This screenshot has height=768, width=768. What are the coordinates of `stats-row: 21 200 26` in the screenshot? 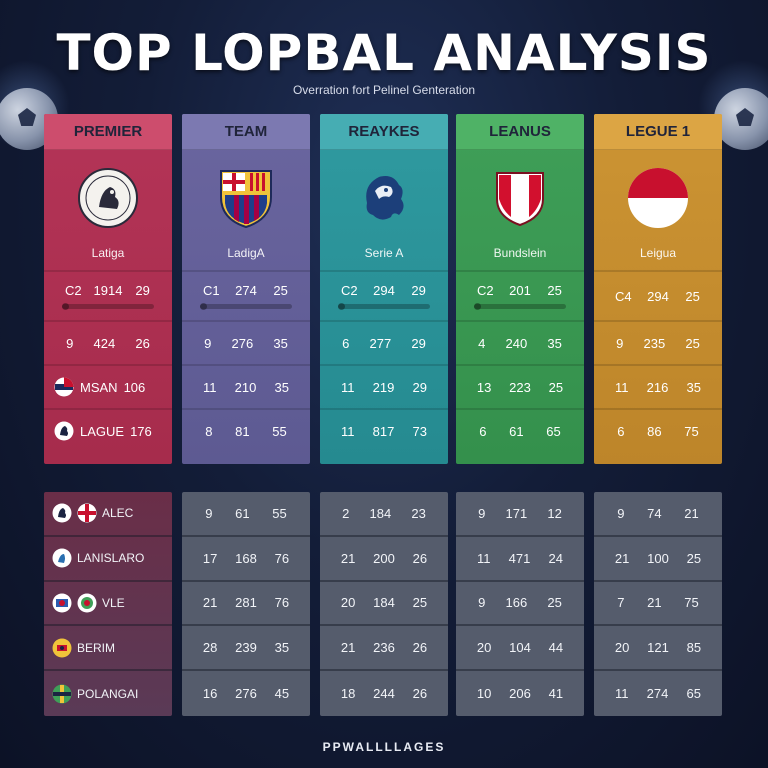 It's located at (384, 559).